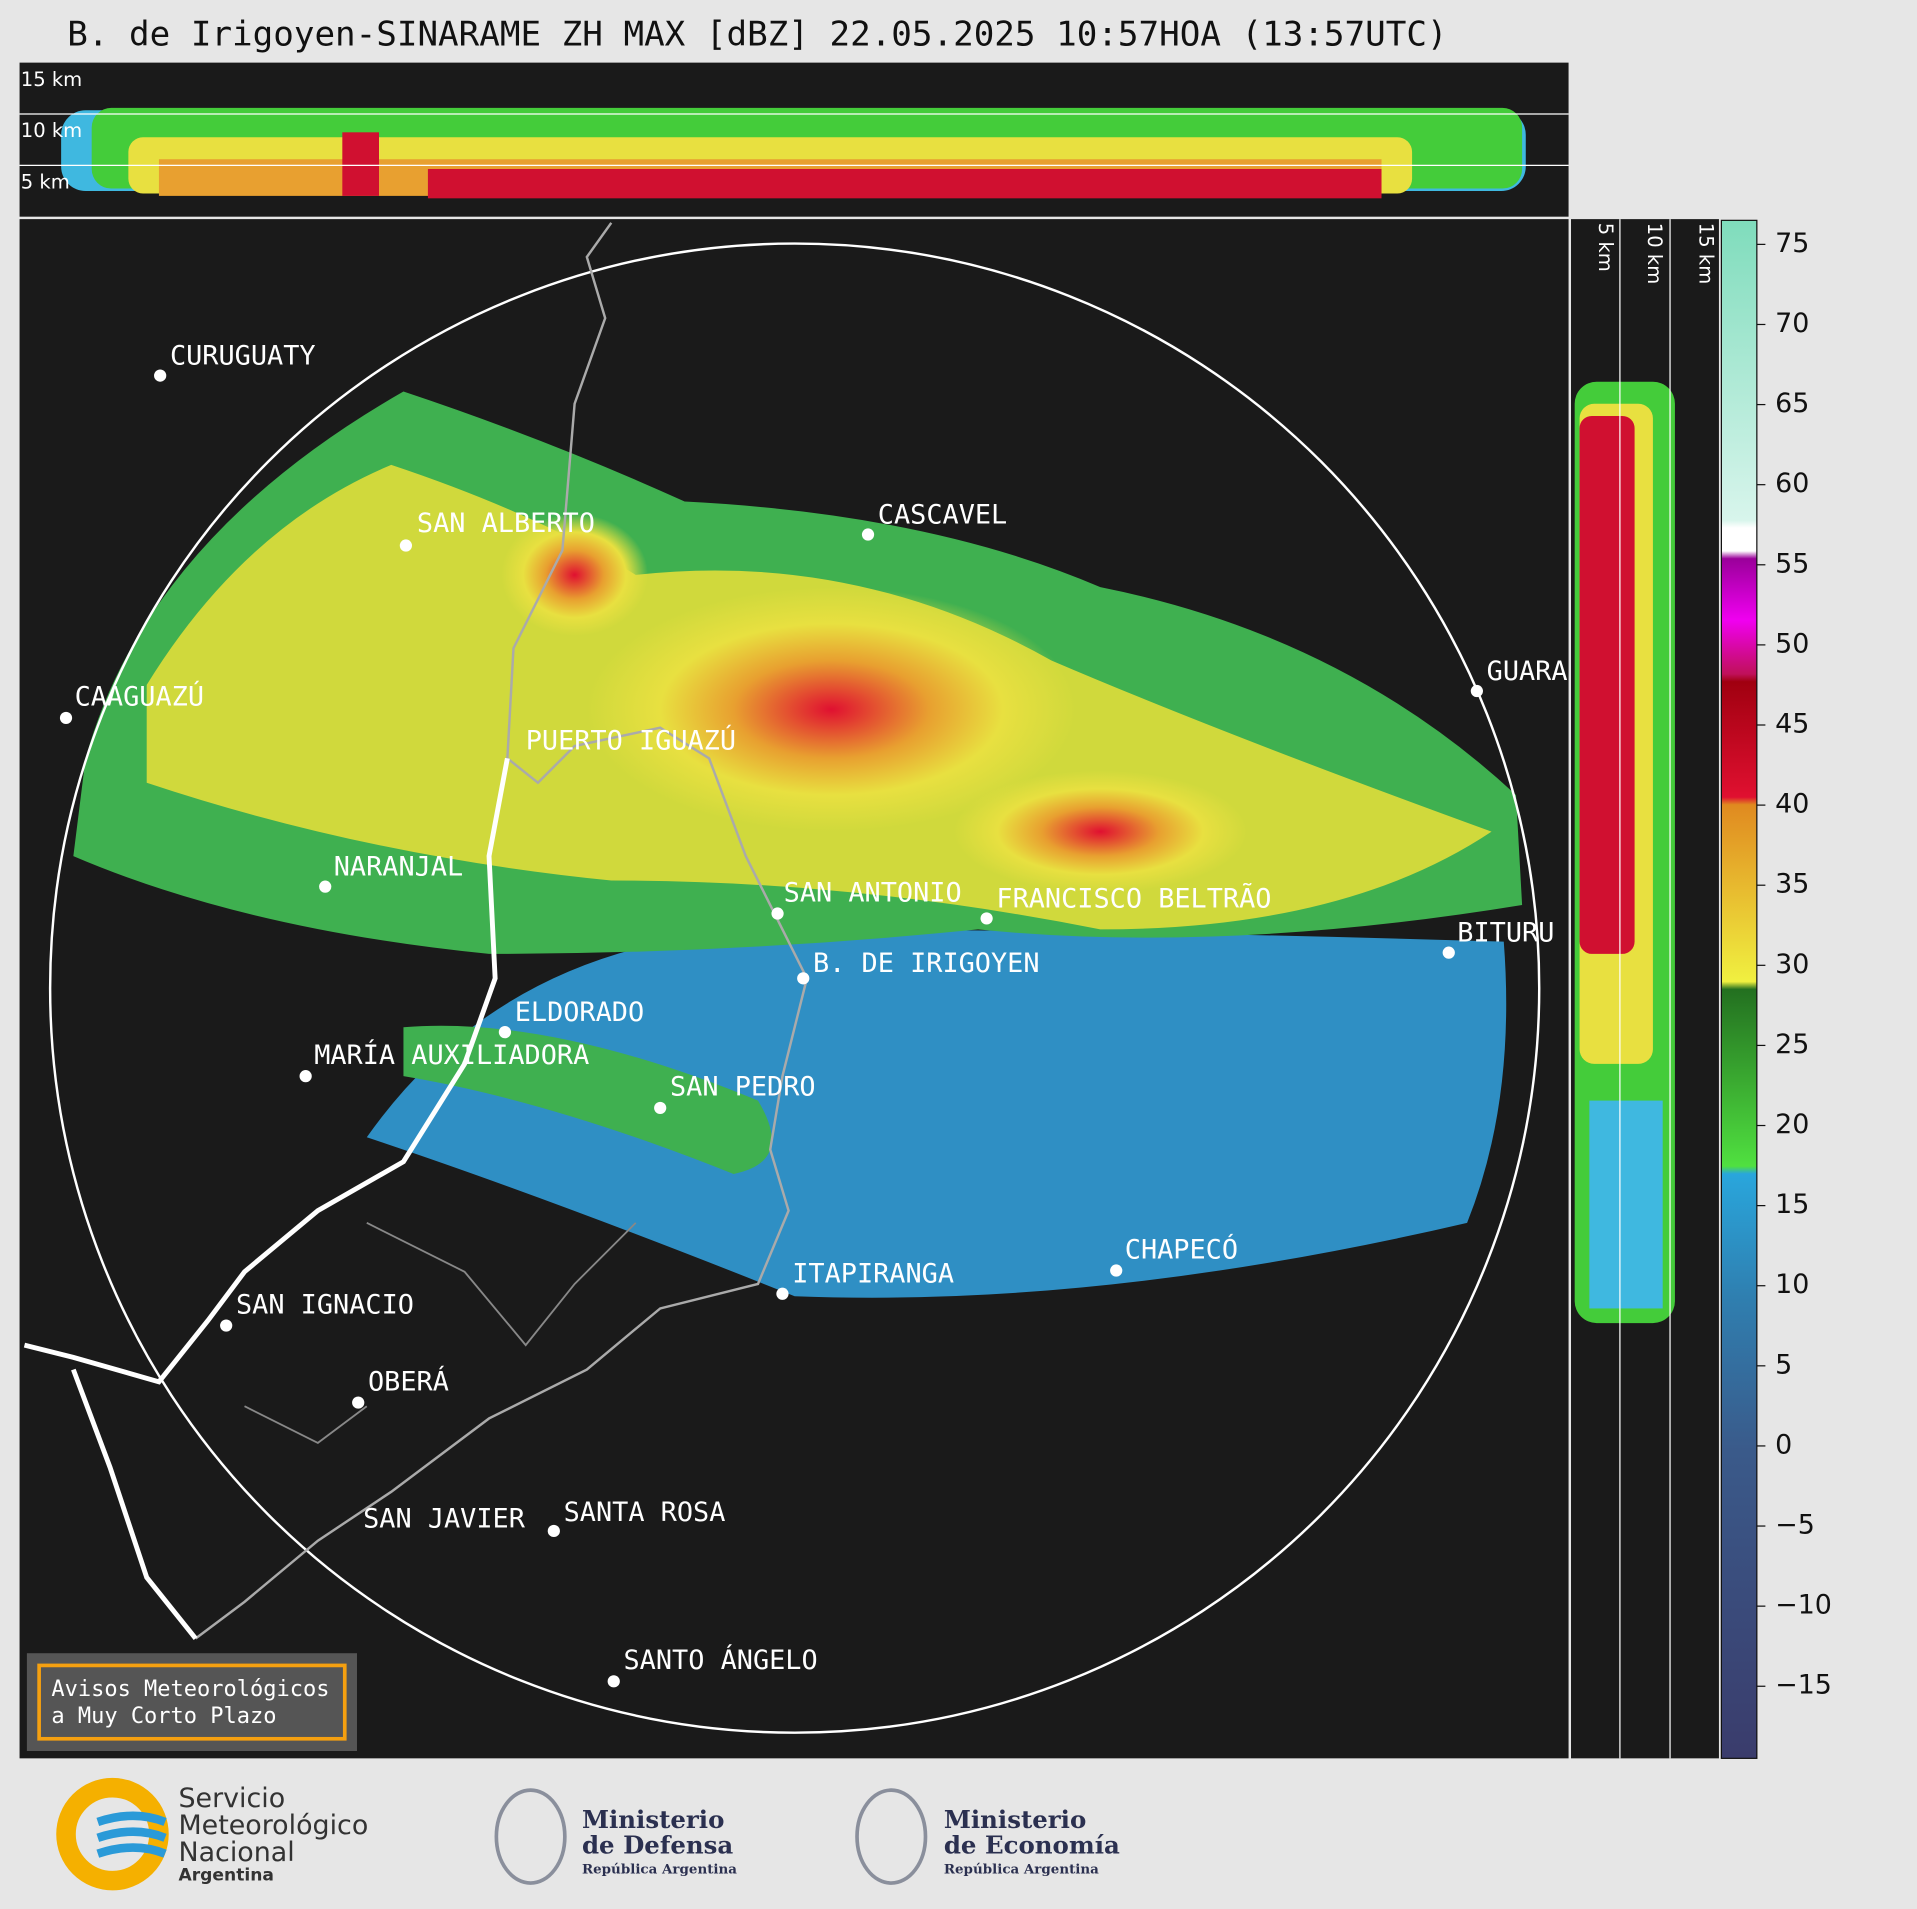 This screenshot has width=1917, height=1909. I want to click on city-label: MARÍA AUXILIADORA, so click(451, 1055).